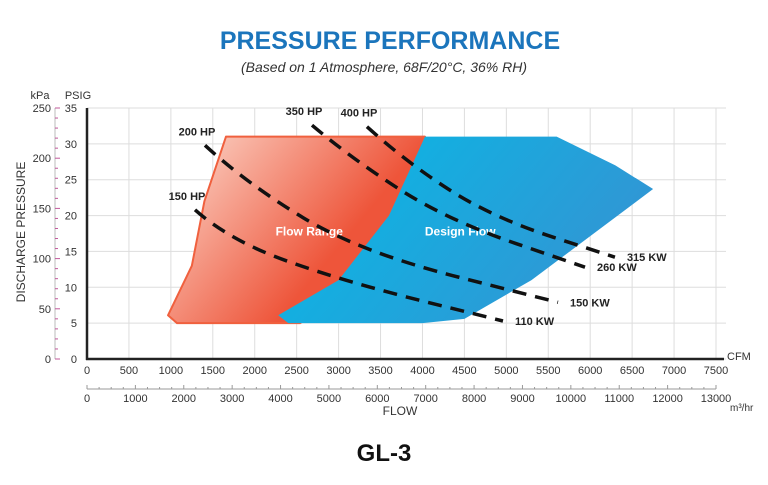 Image resolution: width=768 pixels, height=485 pixels. What do you see at coordinates (716, 399) in the screenshot?
I see `x2-tick-label: 13000` at bounding box center [716, 399].